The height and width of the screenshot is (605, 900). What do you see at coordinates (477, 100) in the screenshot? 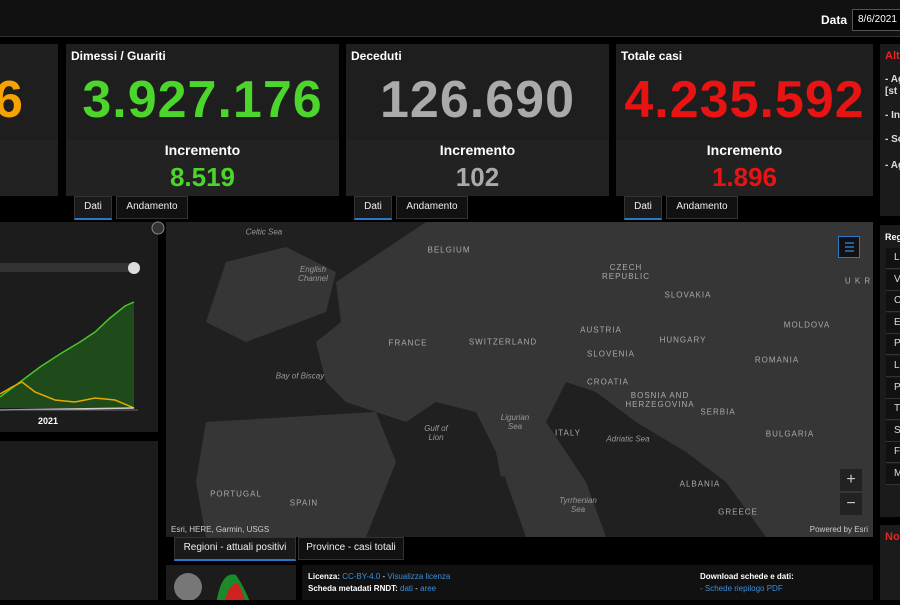
I see `card-value: 126.690` at bounding box center [477, 100].